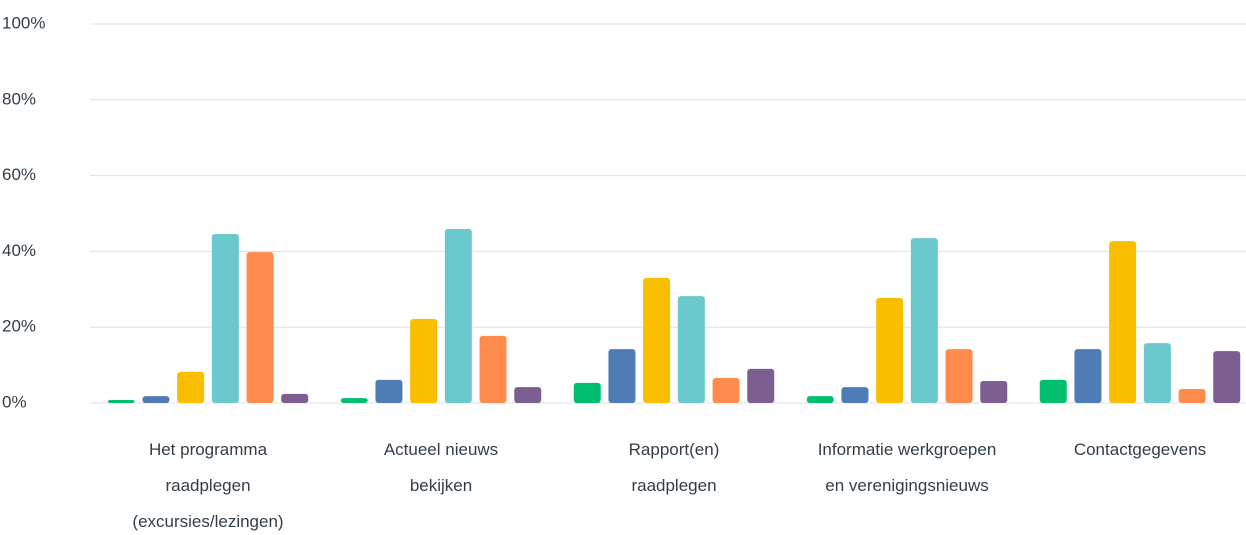 The height and width of the screenshot is (535, 1246). I want to click on x-tick-label: Rapport(en) raadplegen, so click(674, 467).